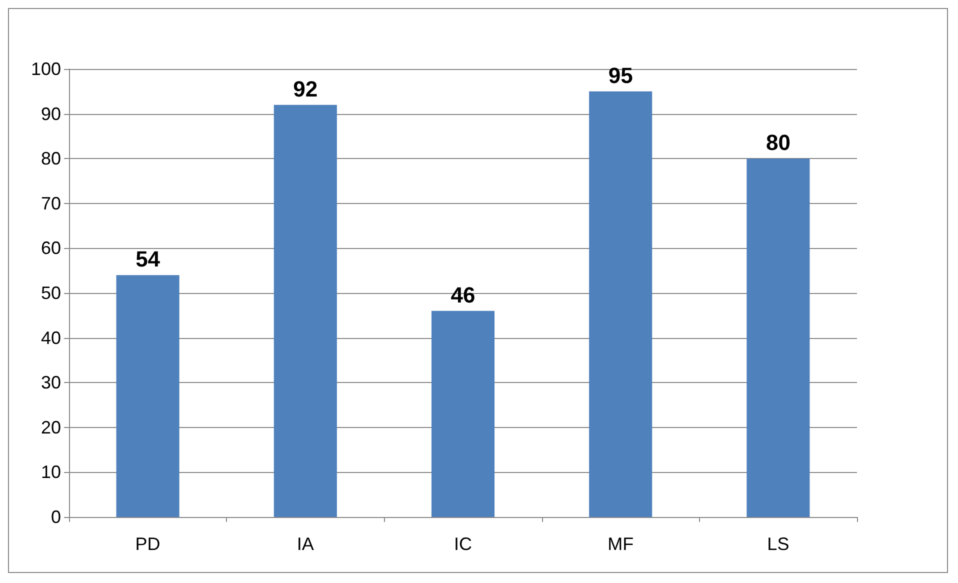 This screenshot has height=583, width=958. I want to click on y-tick-label: 50, so click(50, 293).